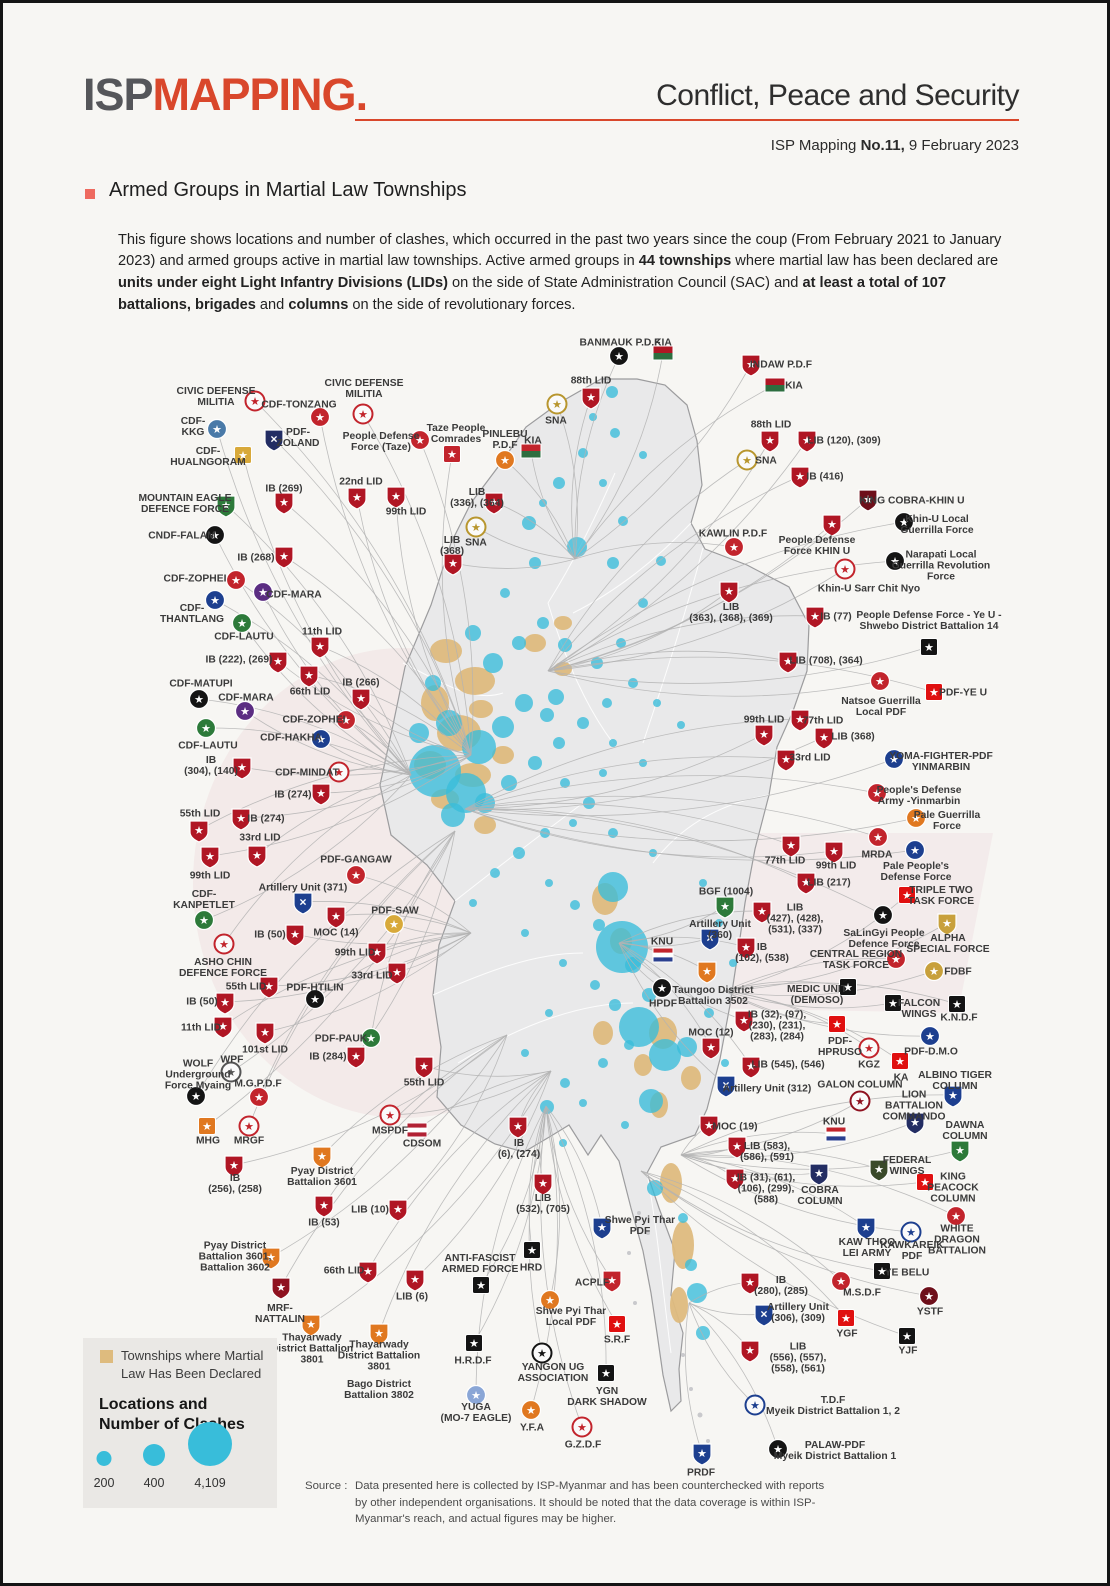  I want to click on armed-group-label: LION BATTALION COMMANDO, so click(914, 1106).